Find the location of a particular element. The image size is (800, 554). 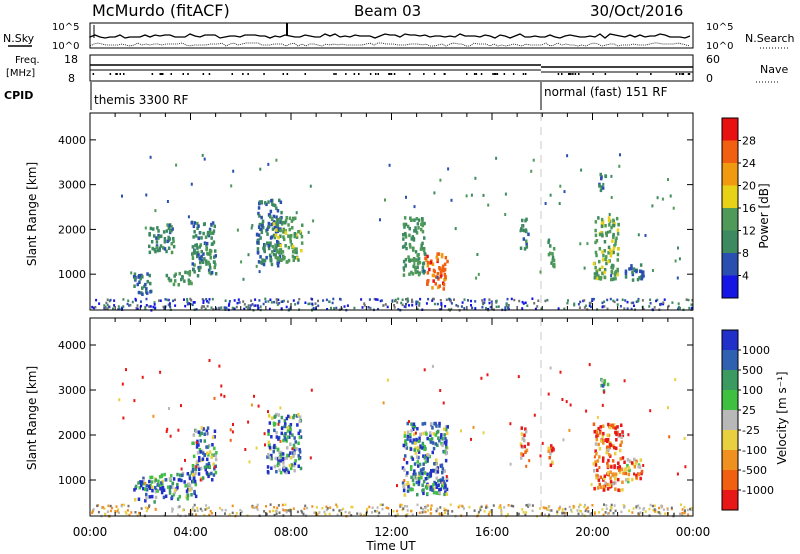

y-tick-label: 2000 is located at coordinates (72, 229).